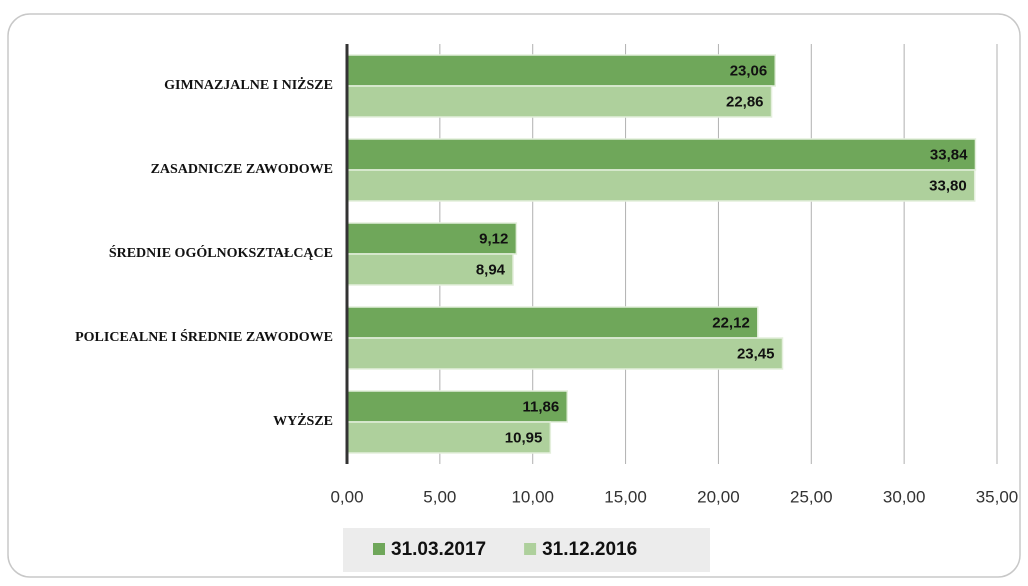 The height and width of the screenshot is (586, 1028). I want to click on value-label: 33,84, so click(949, 154).